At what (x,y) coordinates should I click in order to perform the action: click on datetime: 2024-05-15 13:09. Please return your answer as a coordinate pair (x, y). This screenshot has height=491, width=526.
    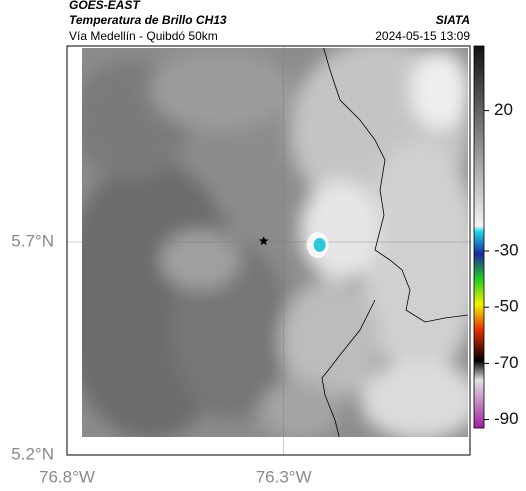
    Looking at the image, I should click on (422, 36).